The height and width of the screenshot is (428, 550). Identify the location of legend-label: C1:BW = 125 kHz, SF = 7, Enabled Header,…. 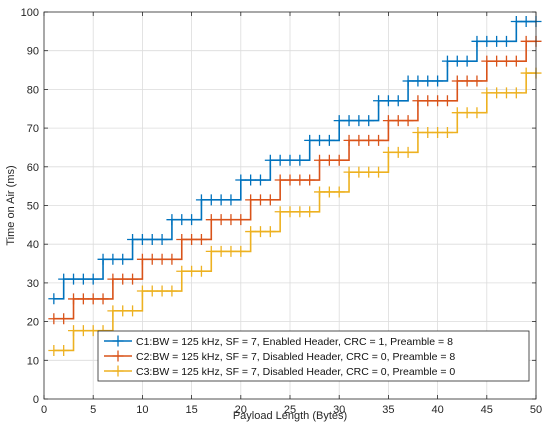
(294, 342).